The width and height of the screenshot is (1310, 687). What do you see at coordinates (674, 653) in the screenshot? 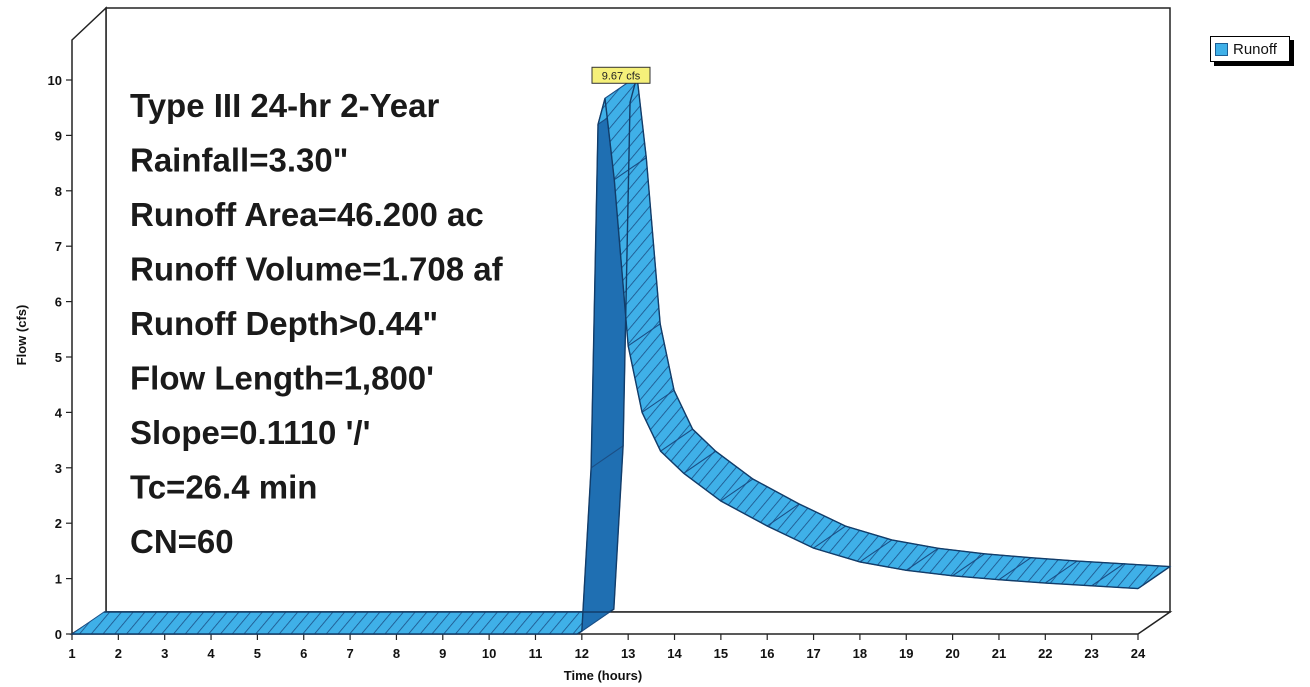
I see `x-tick-label: 14` at bounding box center [674, 653].